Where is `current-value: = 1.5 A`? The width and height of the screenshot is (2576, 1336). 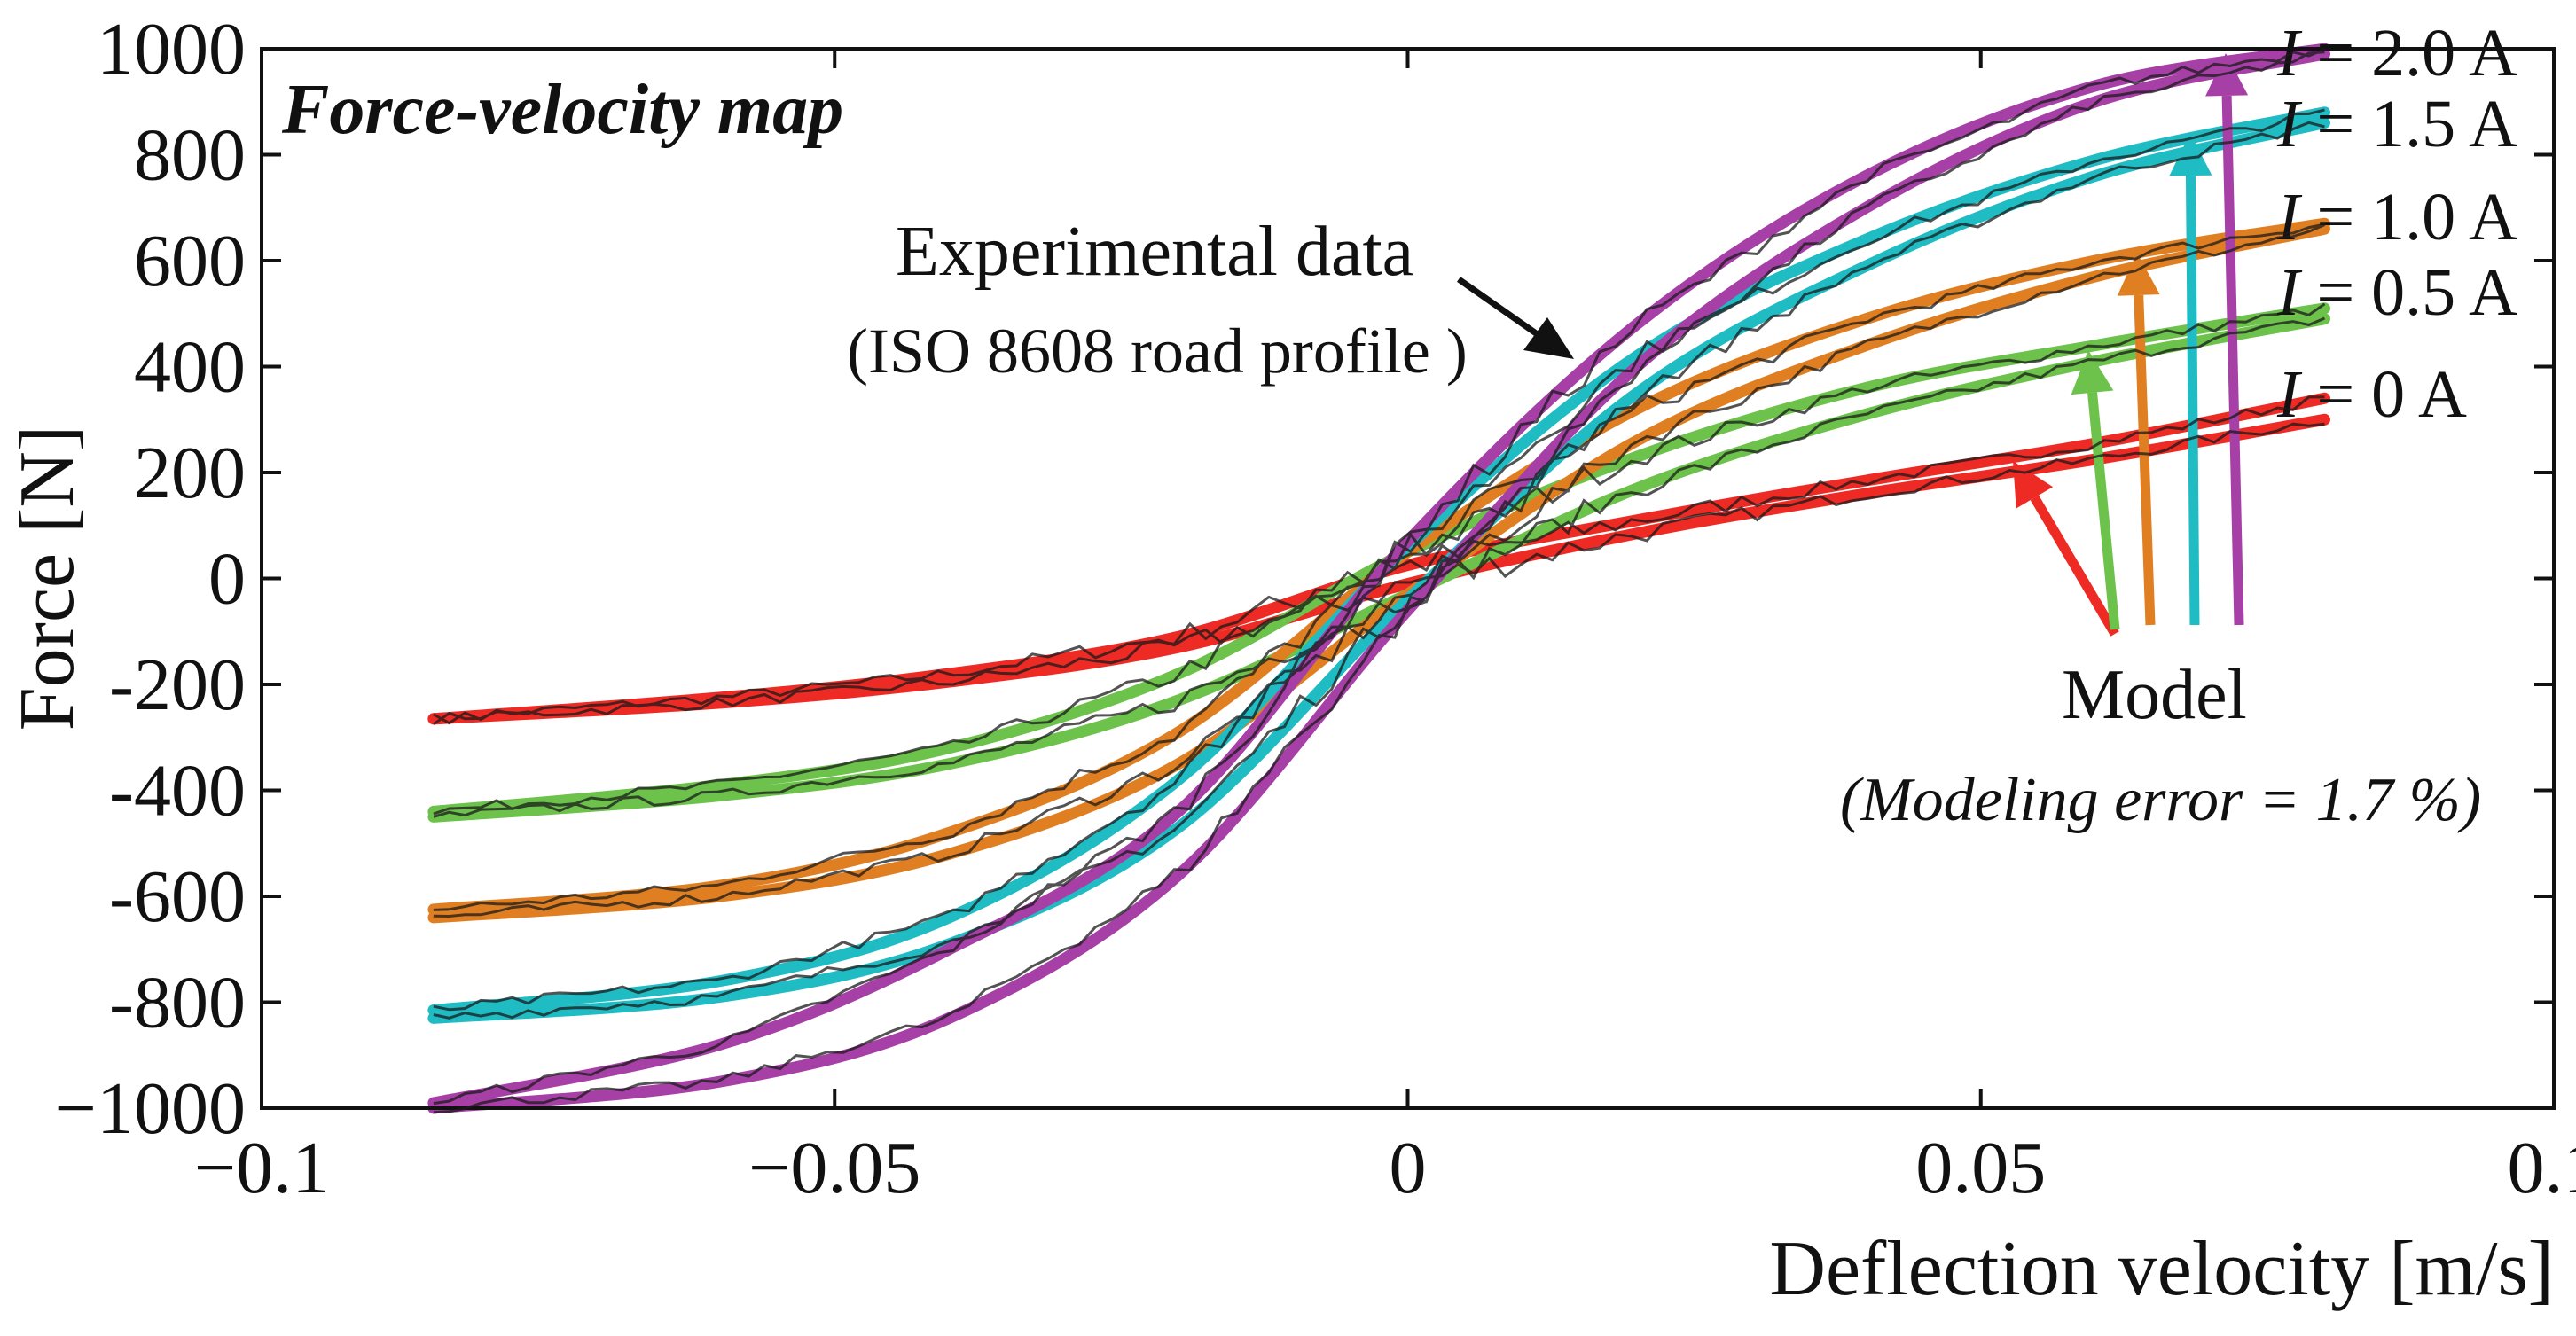 current-value: = 1.5 A is located at coordinates (2416, 124).